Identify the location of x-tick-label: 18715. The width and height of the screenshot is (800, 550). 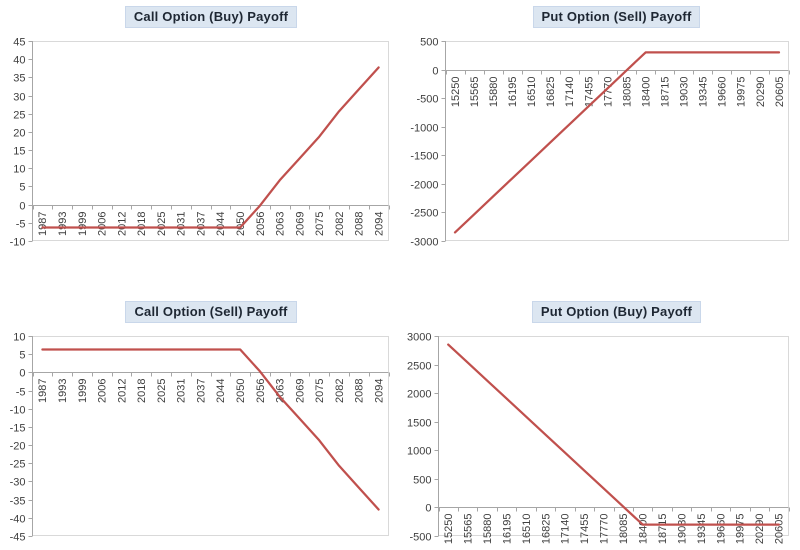
(663, 529).